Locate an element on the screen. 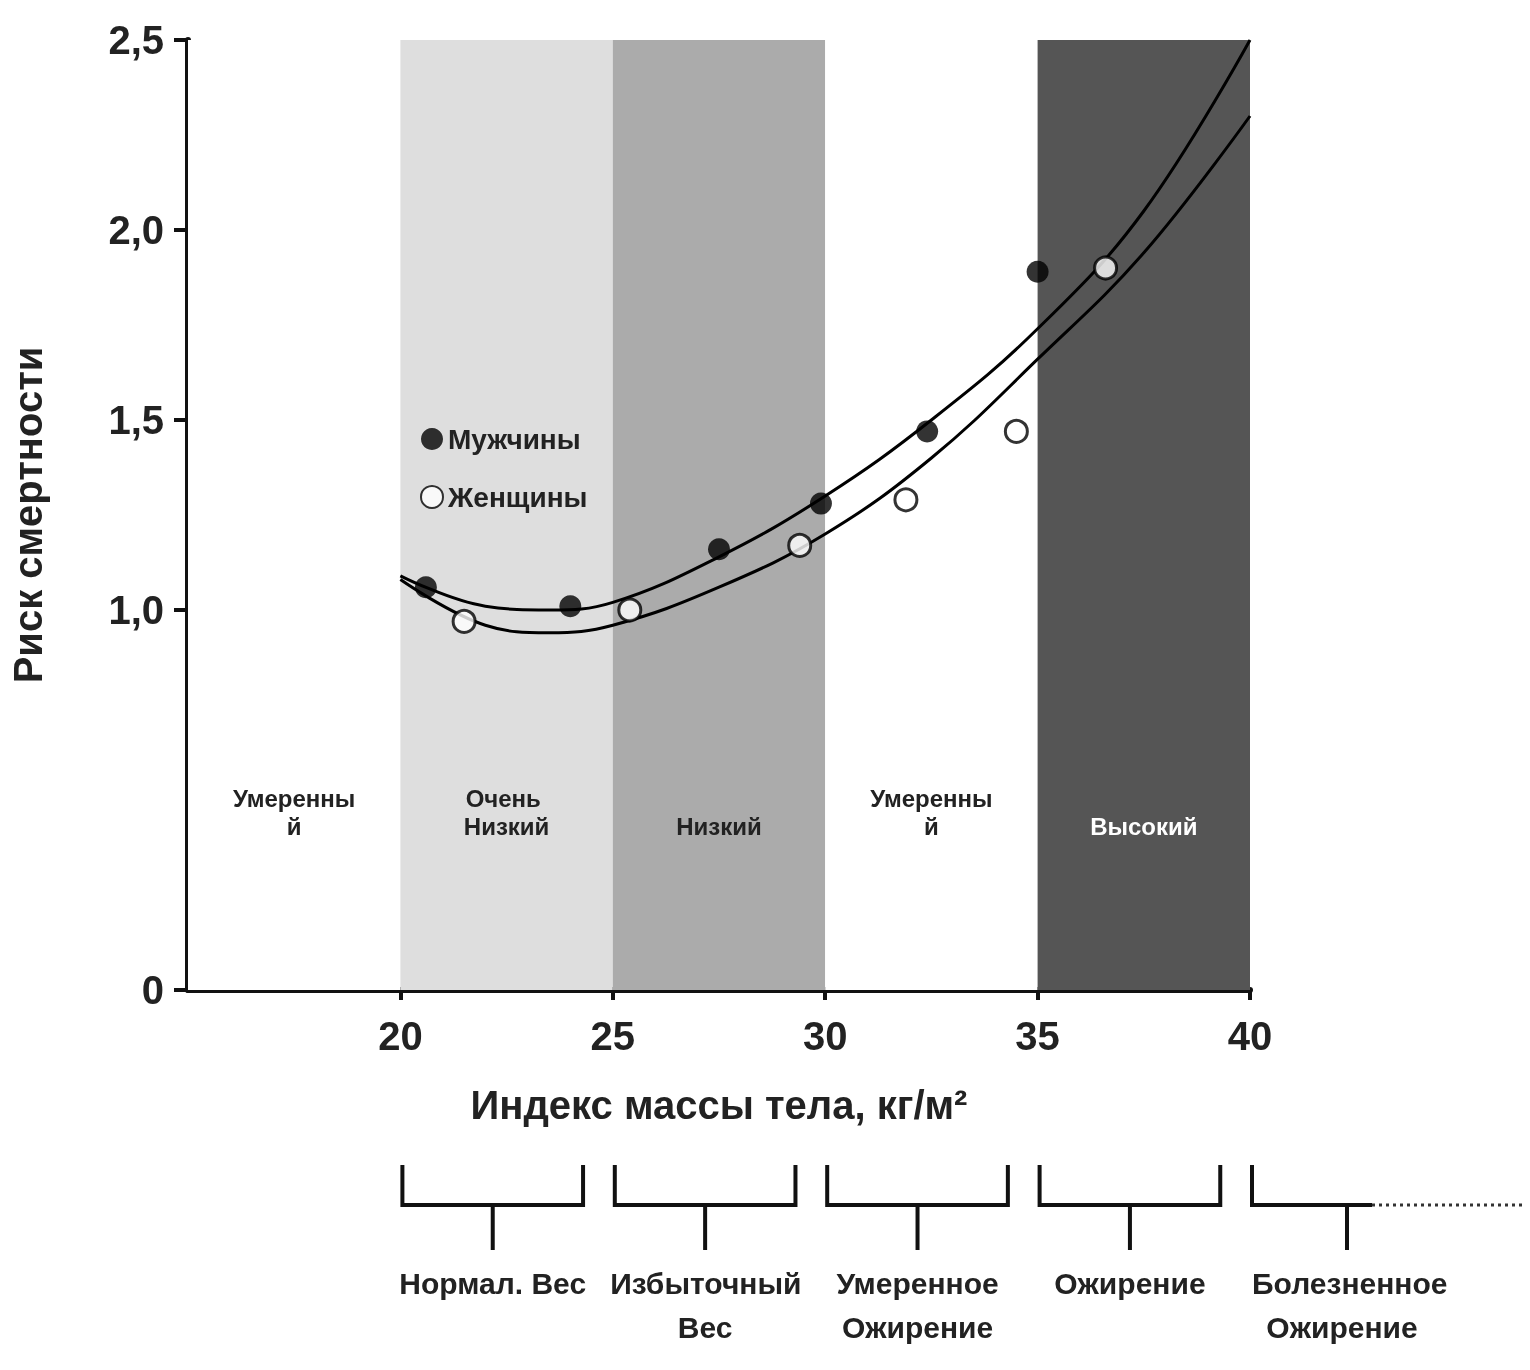 The width and height of the screenshot is (1530, 1370). y-tick-label: 1,0 is located at coordinates (136, 610).